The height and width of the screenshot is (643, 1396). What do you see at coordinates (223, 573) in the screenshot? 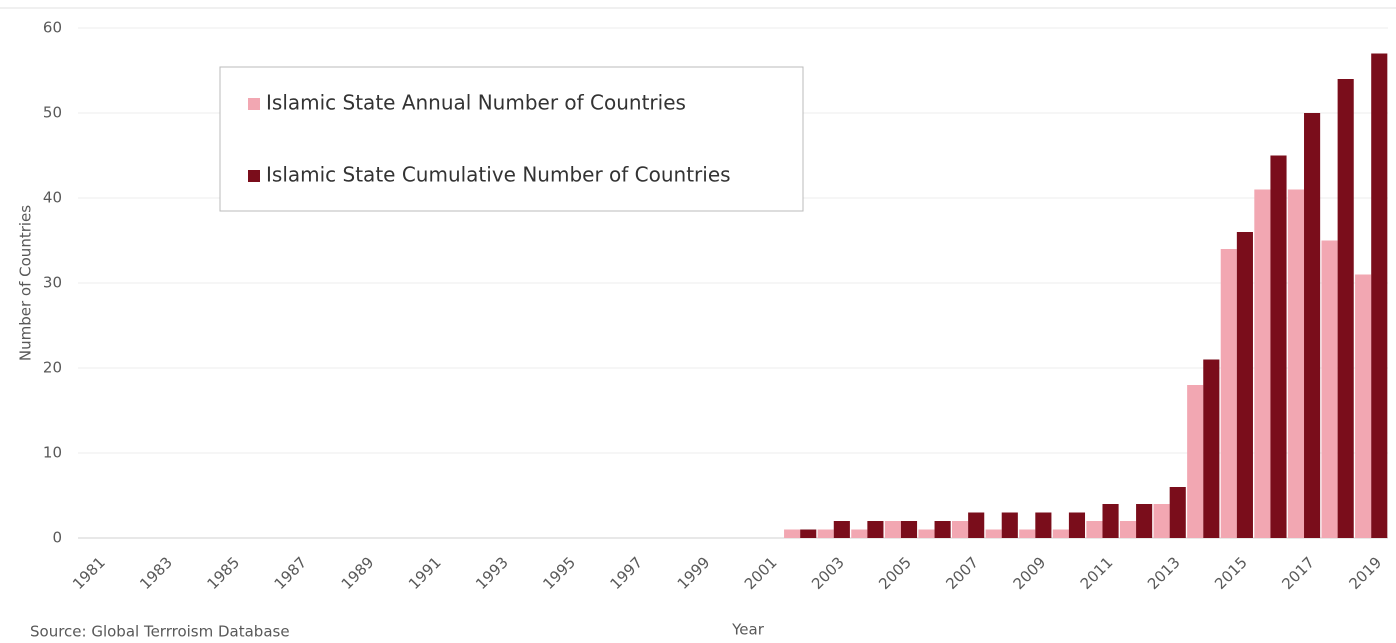
I see `x-tick-label: 1985` at bounding box center [223, 573].